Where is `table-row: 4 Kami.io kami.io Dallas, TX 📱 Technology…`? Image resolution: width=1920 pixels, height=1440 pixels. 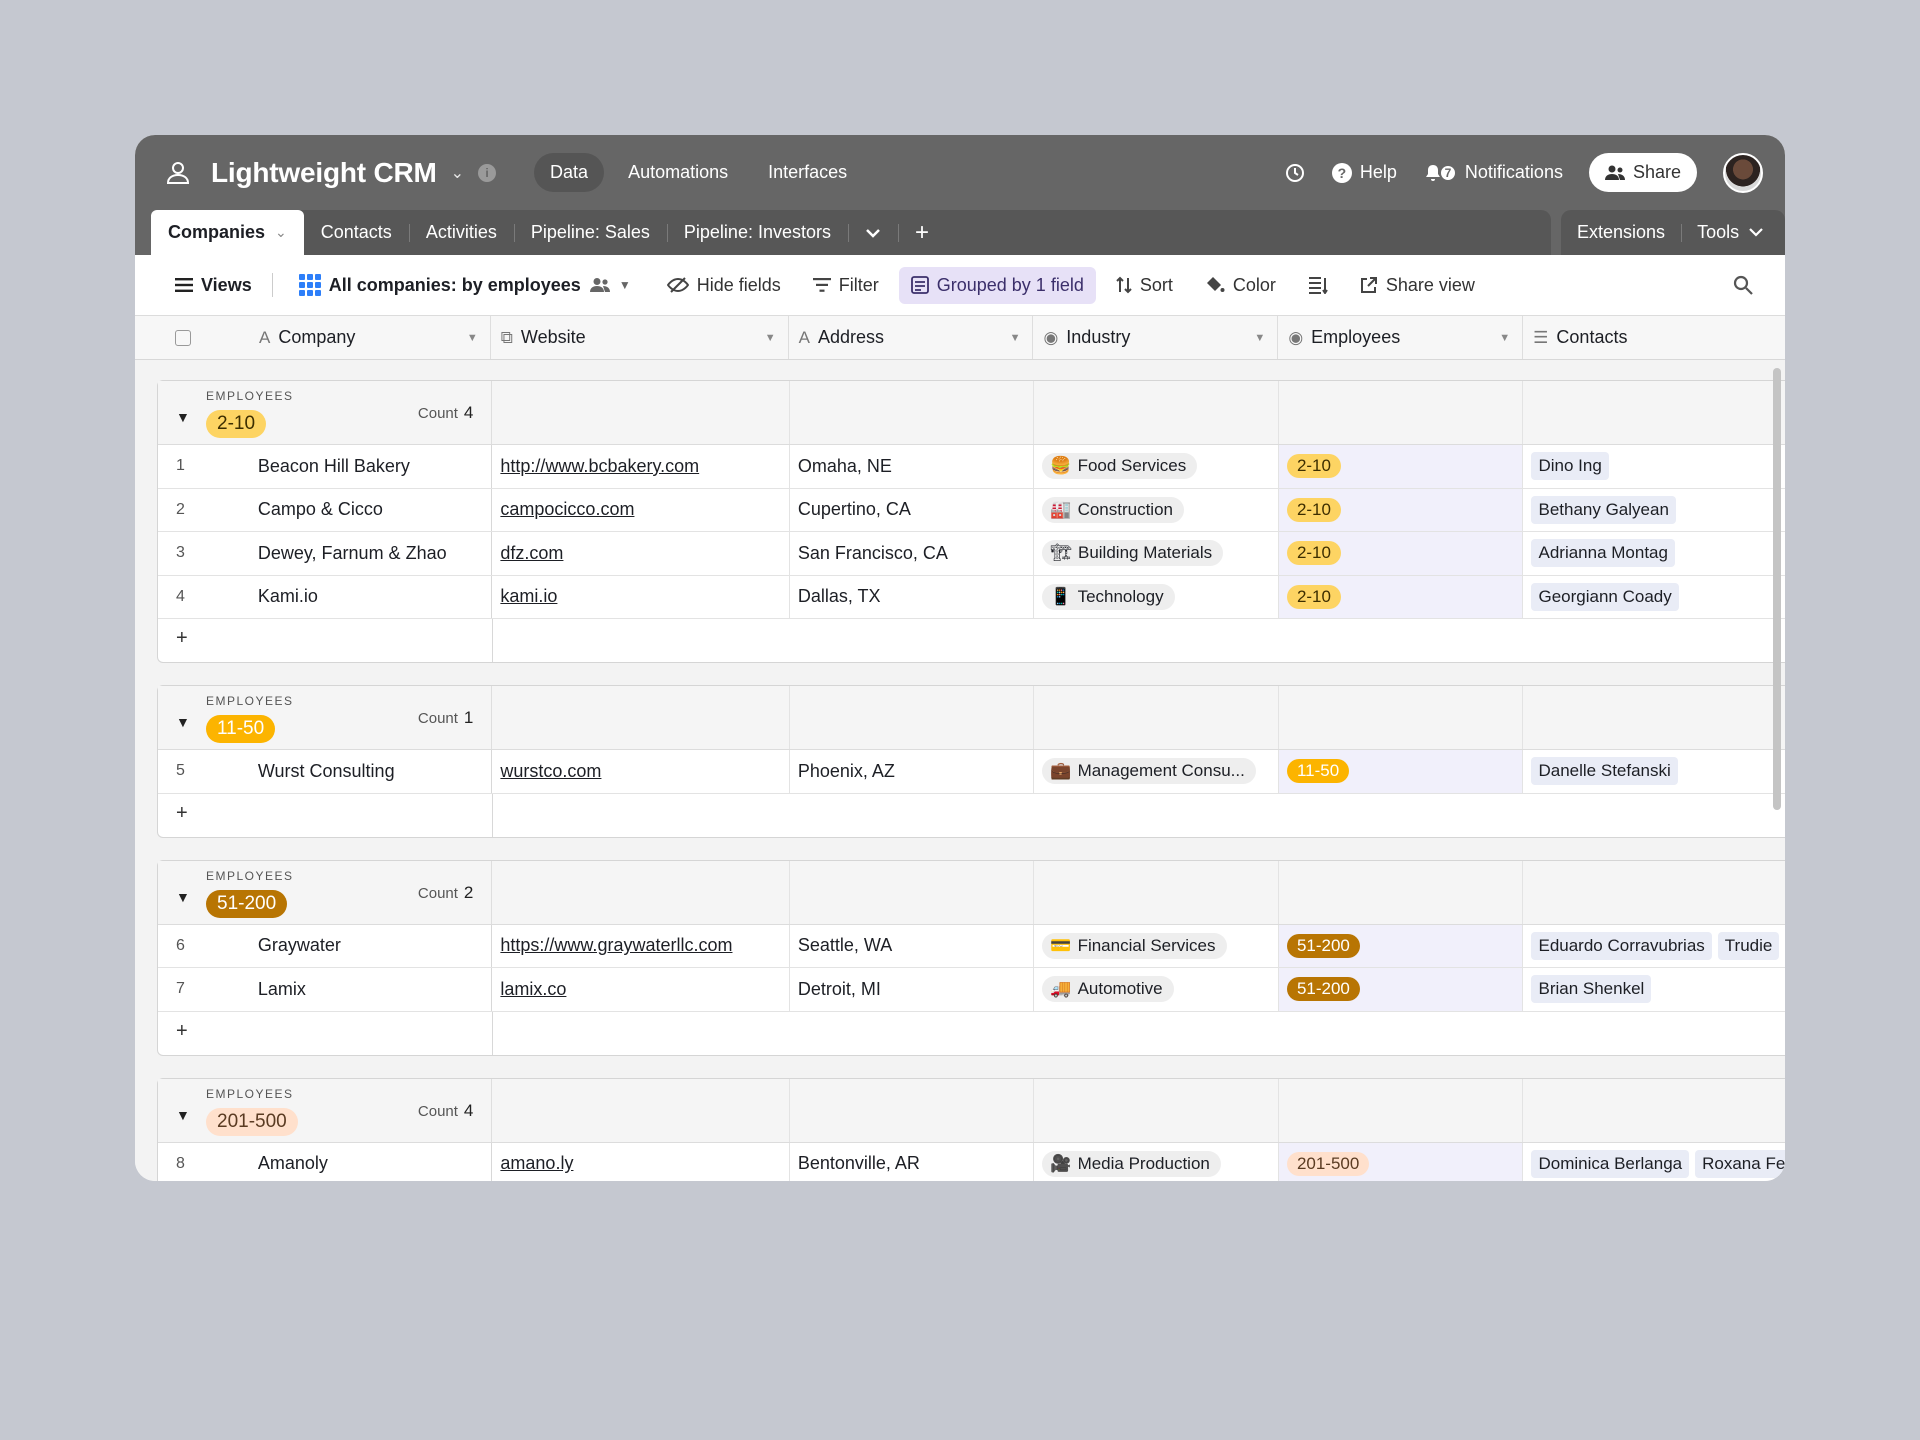 table-row: 4 Kami.io kami.io Dallas, TX 📱 Technology… is located at coordinates (971, 597).